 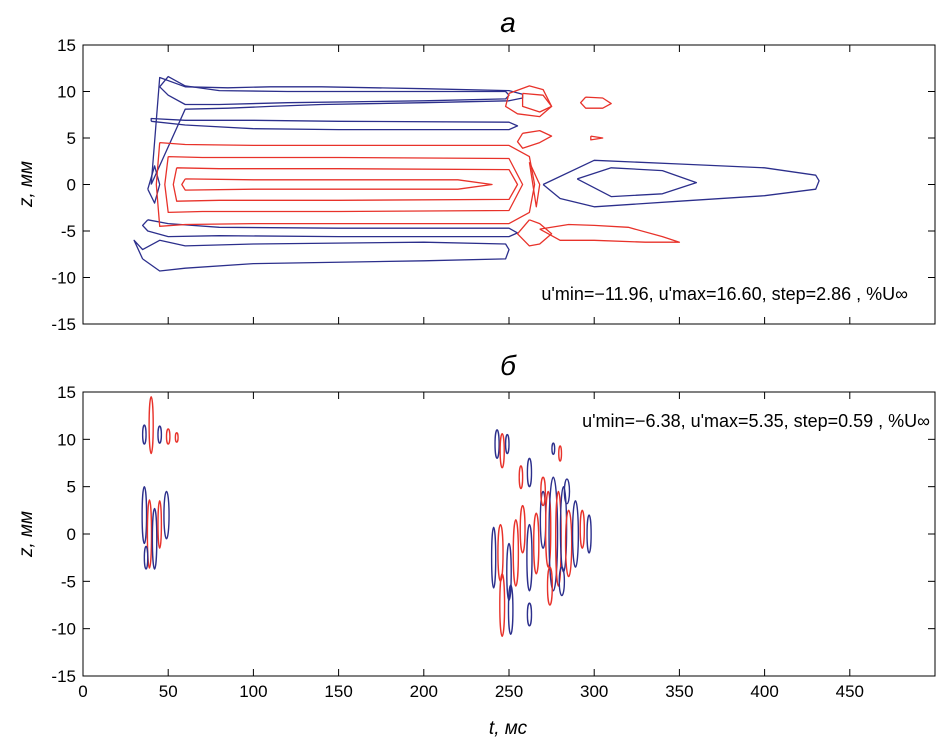 What do you see at coordinates (679, 691) in the screenshot?
I see `x-tick-label: 350` at bounding box center [679, 691].